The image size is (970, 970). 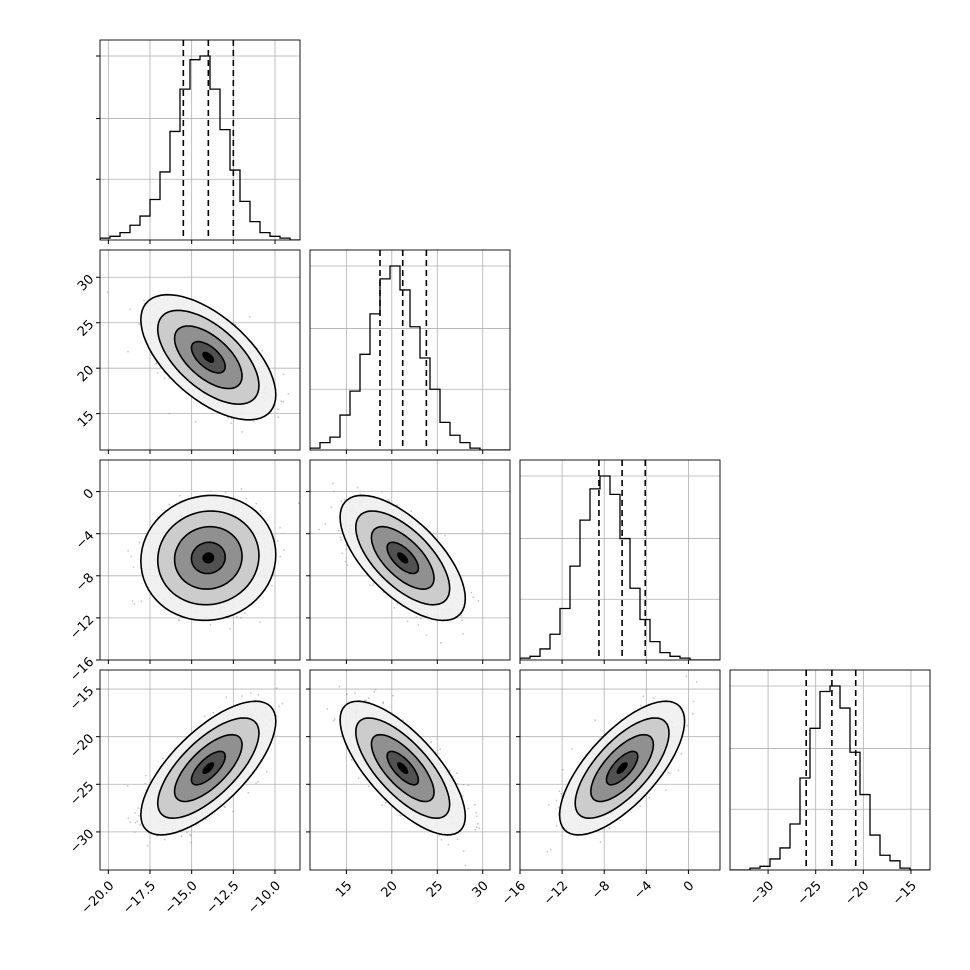 I want to click on y-tick-label: 0, so click(x=89, y=494).